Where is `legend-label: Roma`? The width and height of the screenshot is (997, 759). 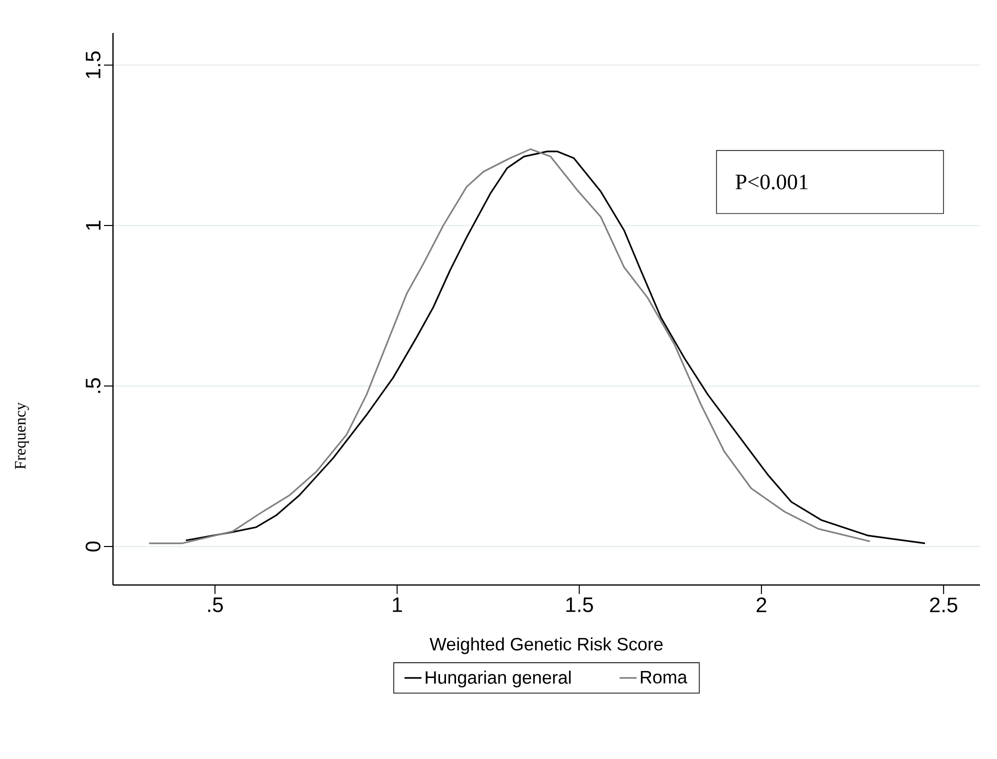
legend-label: Roma is located at coordinates (664, 677).